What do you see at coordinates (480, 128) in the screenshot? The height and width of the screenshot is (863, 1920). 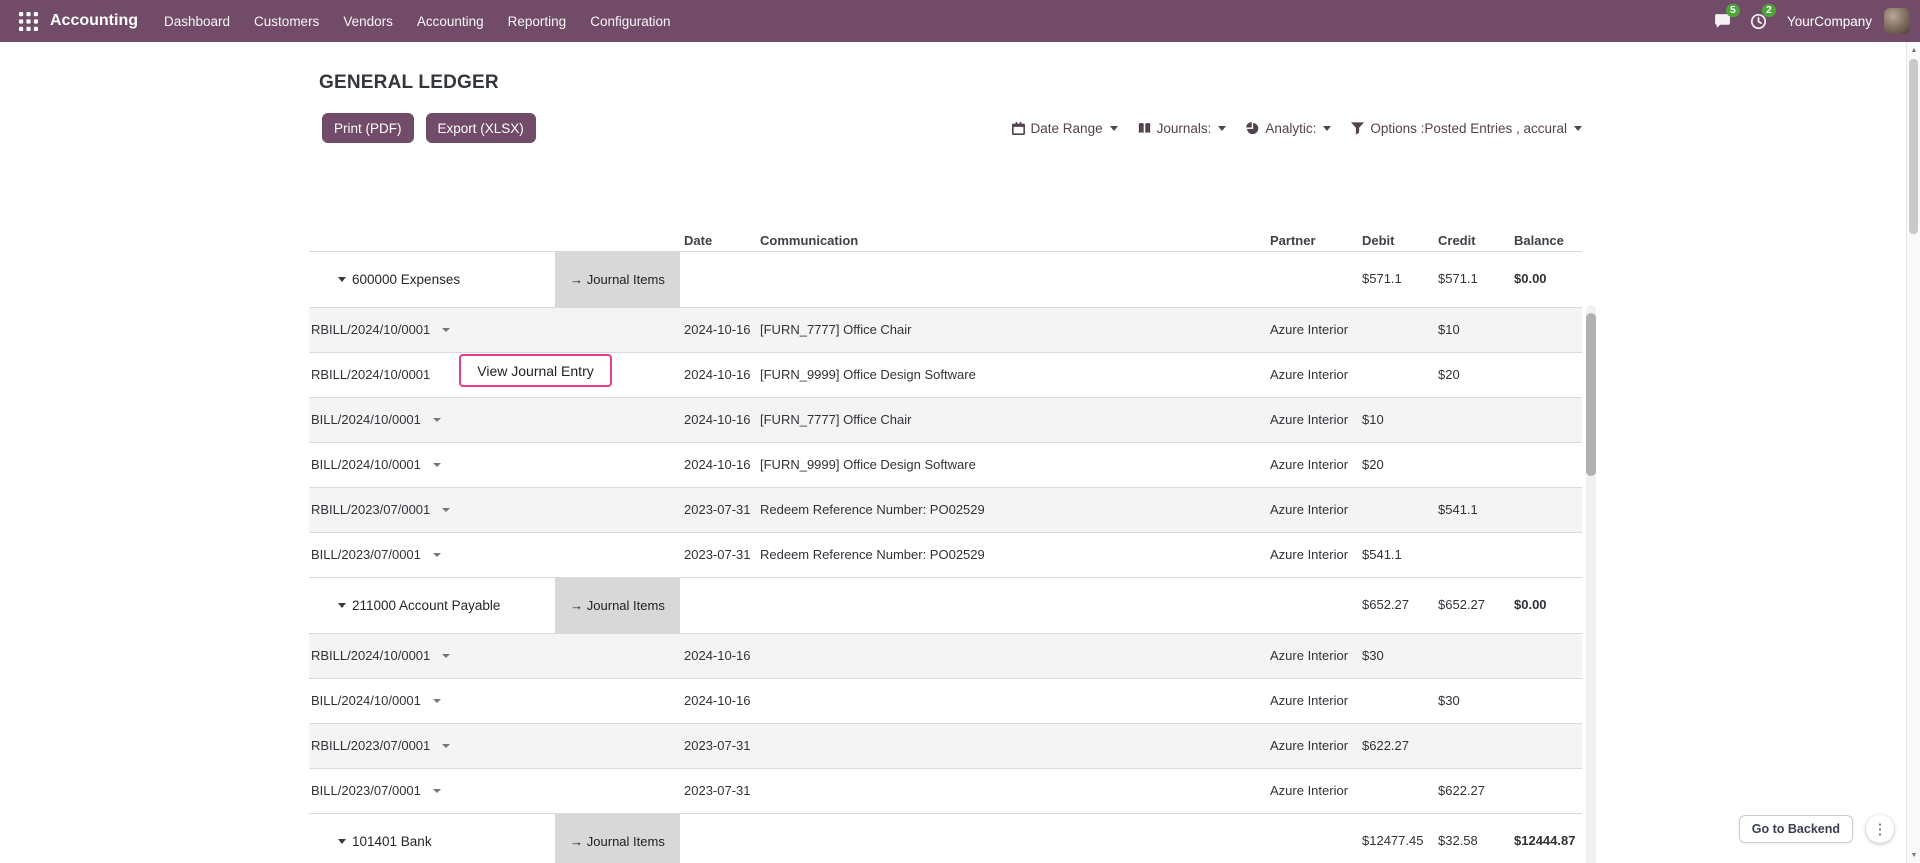 I see `export-xlsx-button: Export (XLSX)` at bounding box center [480, 128].